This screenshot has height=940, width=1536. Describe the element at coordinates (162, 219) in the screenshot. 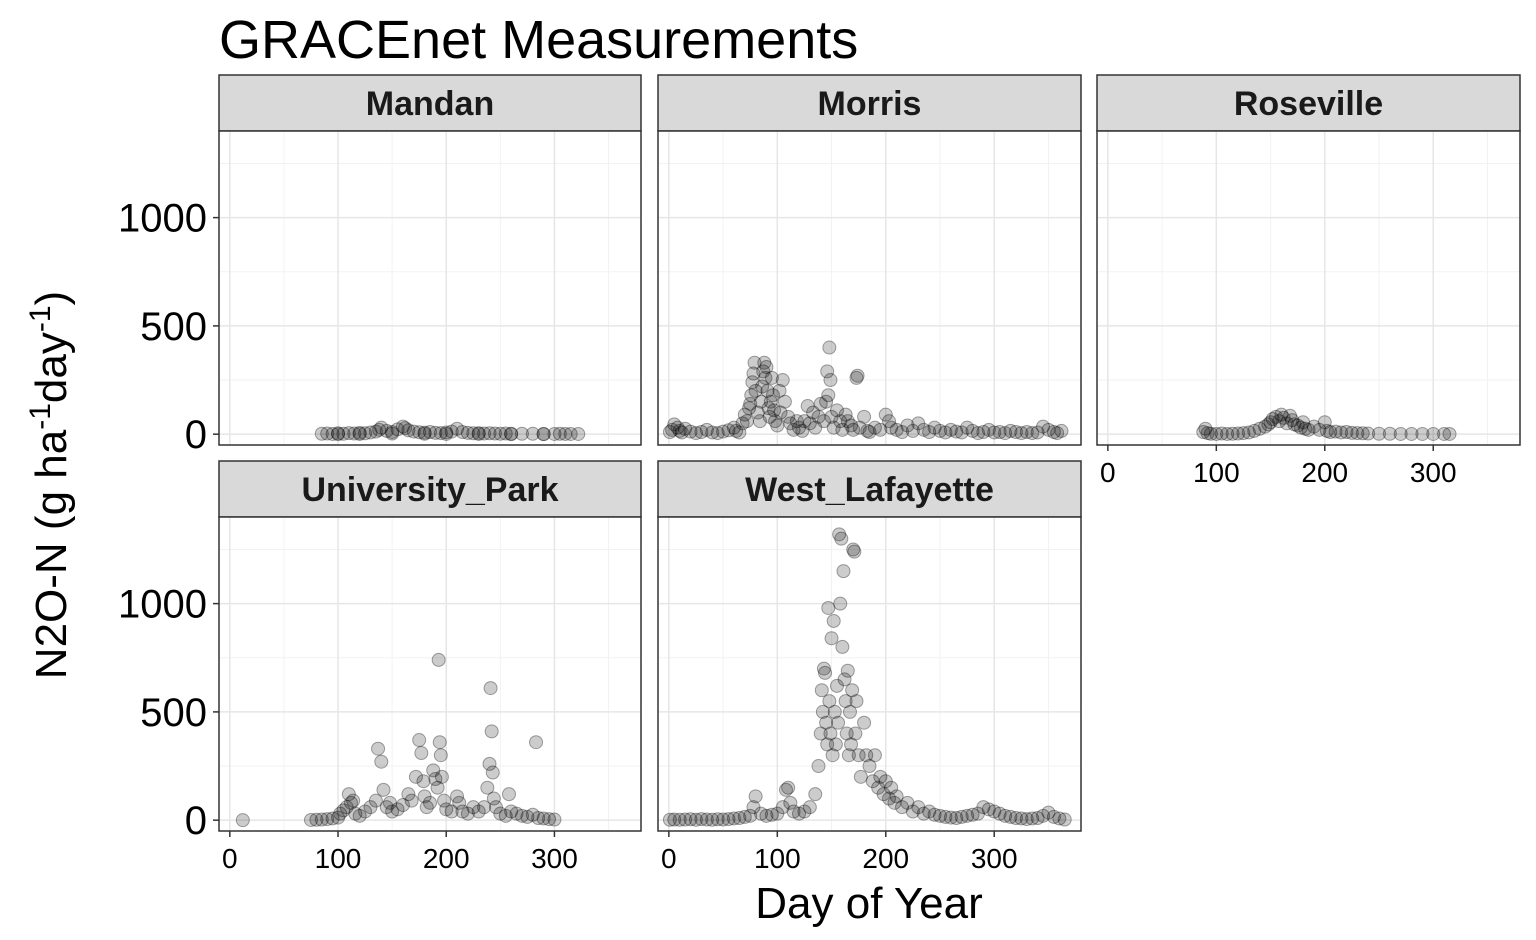

I see `y-tick-label: 1000` at that location.